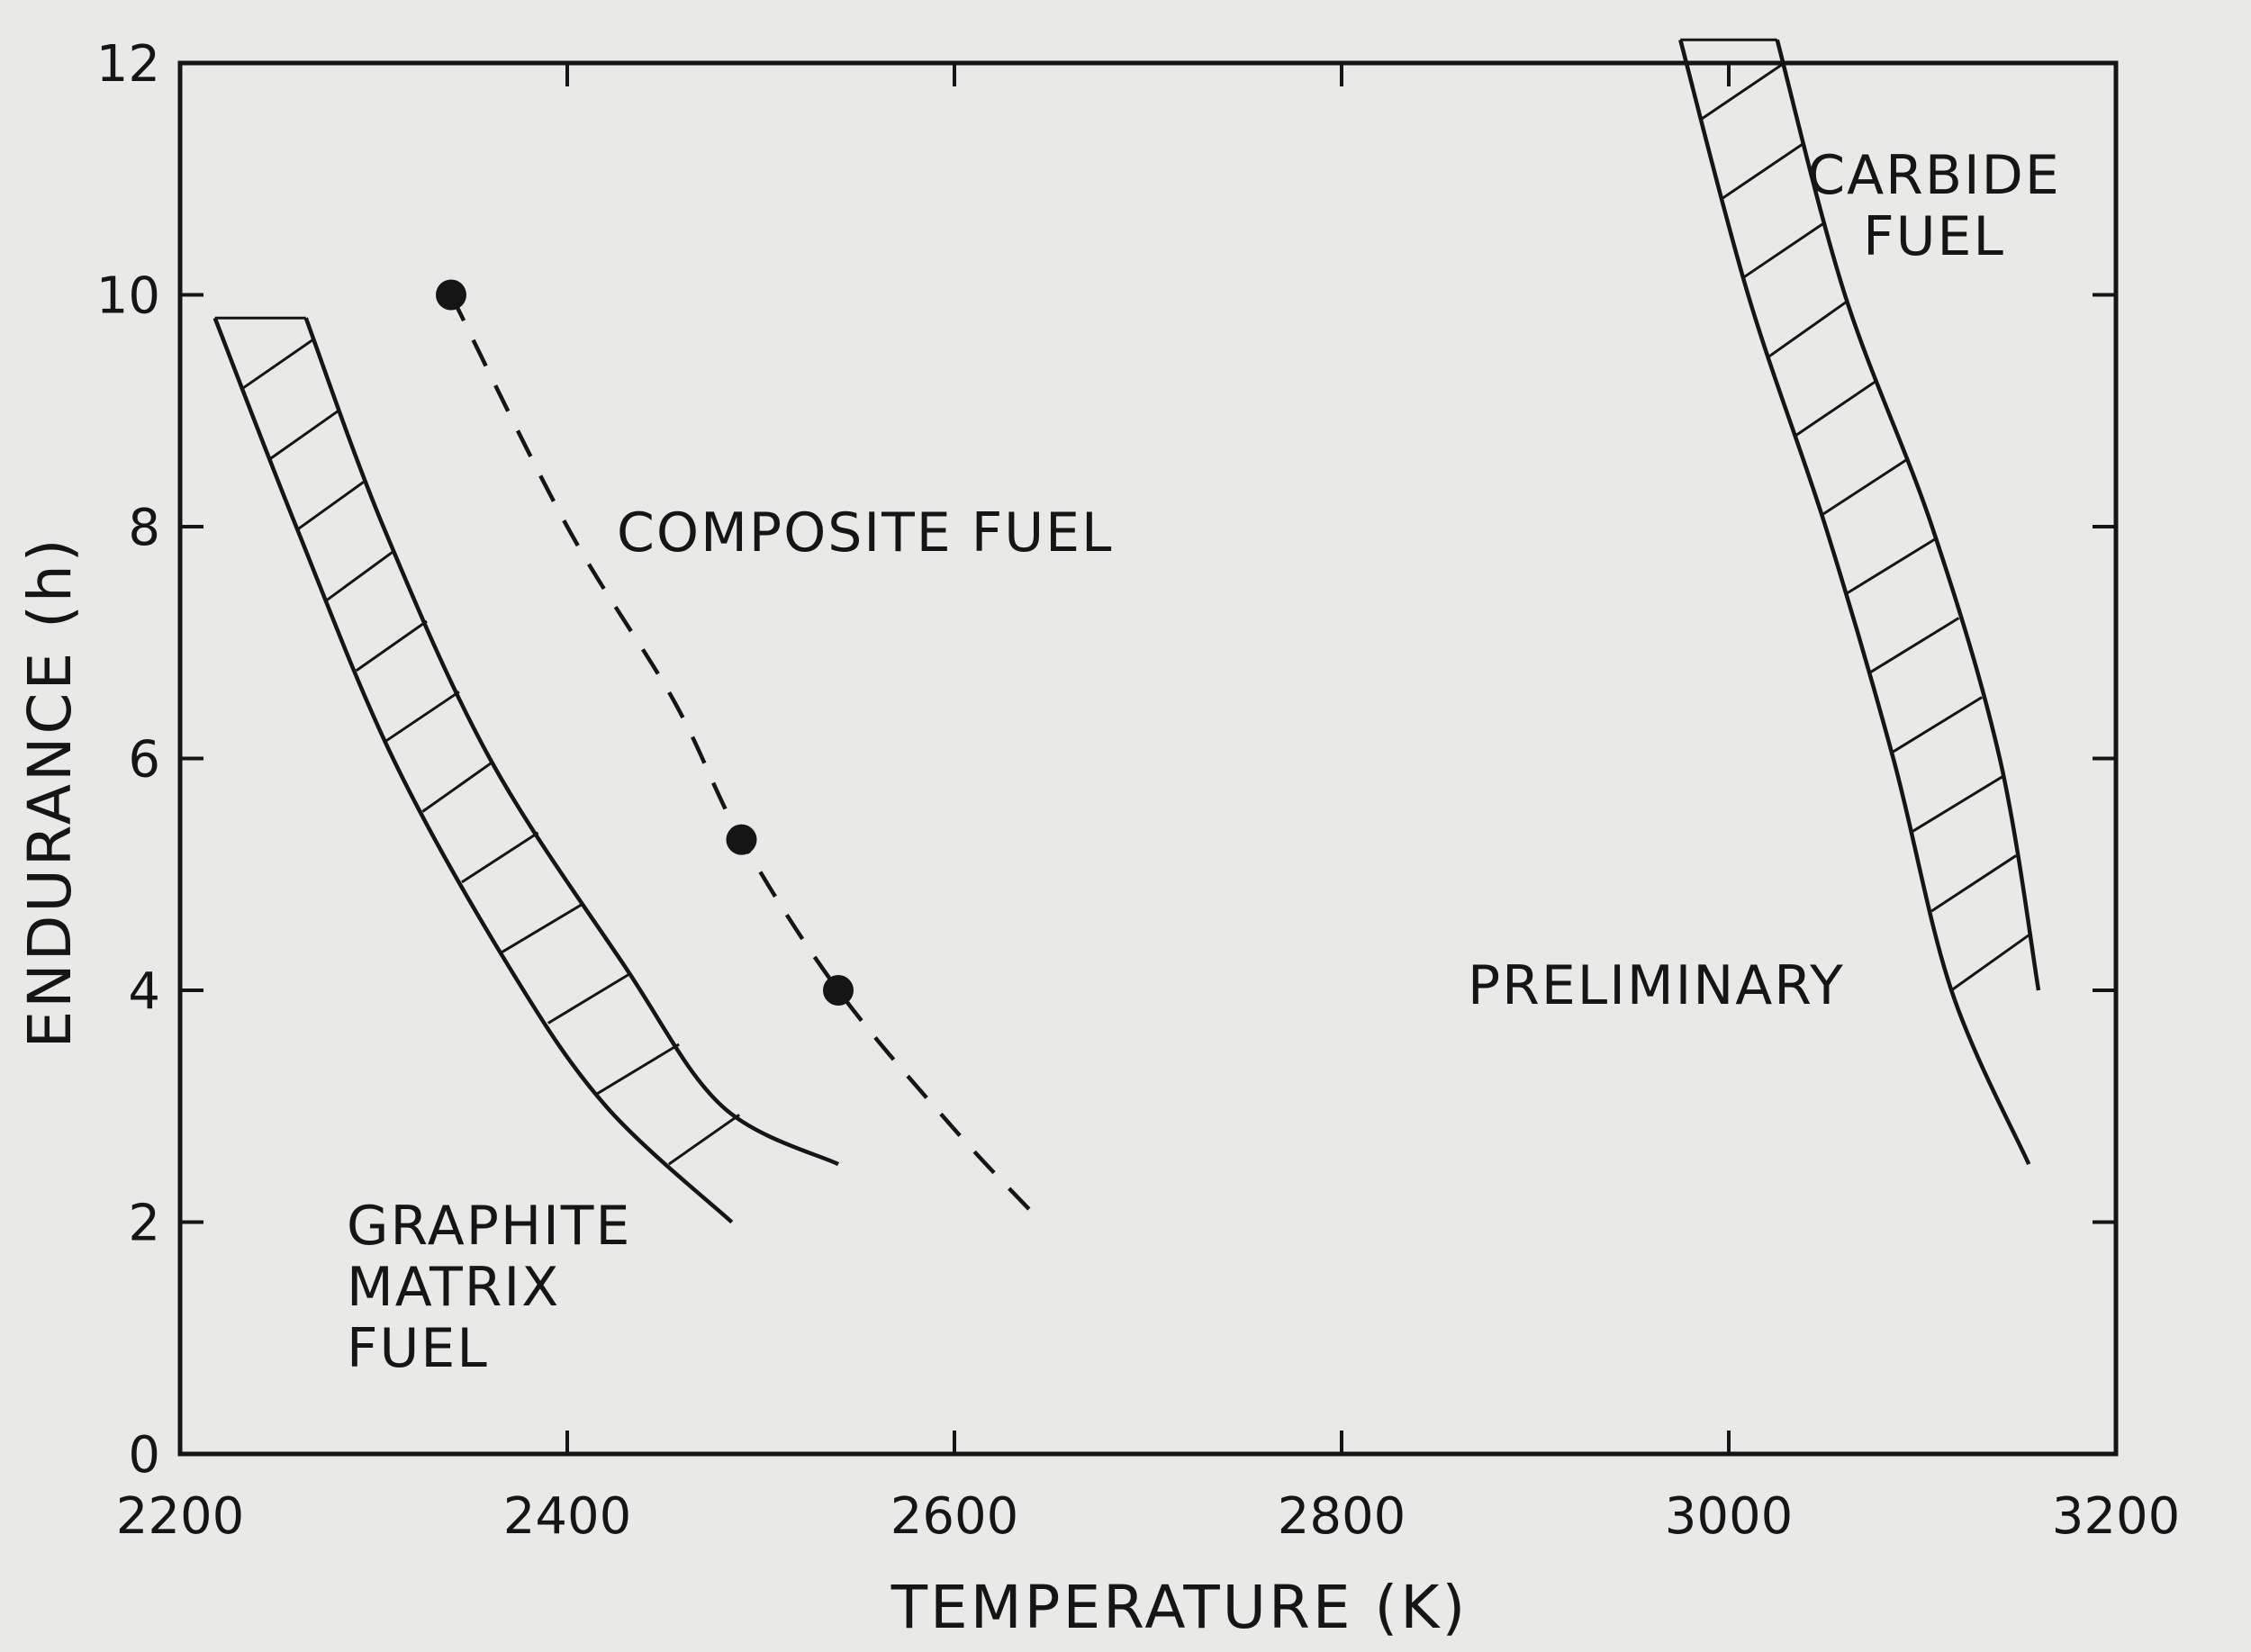  What do you see at coordinates (181, 1516) in the screenshot?
I see `x-tick-label: 2200` at bounding box center [181, 1516].